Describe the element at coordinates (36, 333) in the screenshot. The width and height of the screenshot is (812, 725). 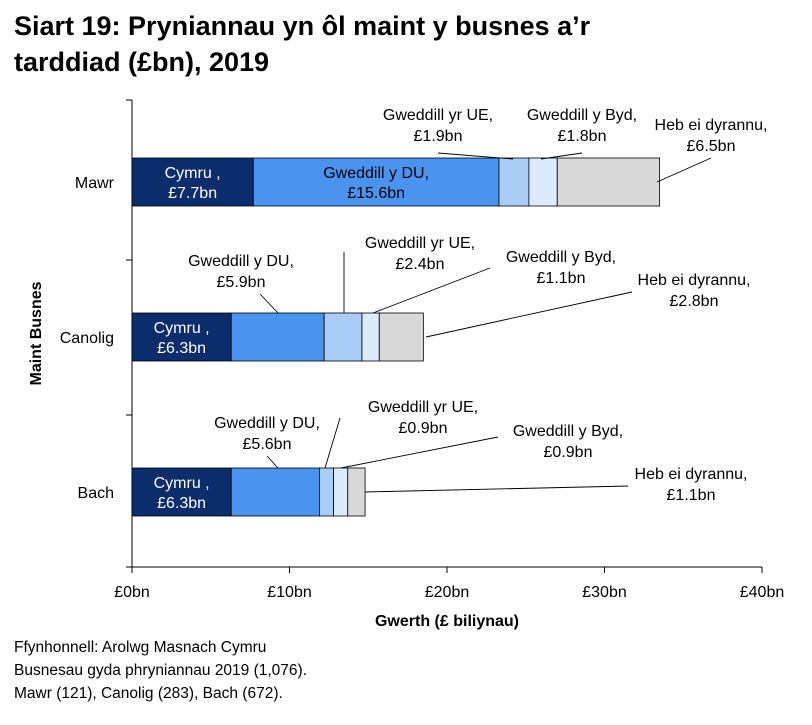
I see `y-axis-title: Maint Busnes` at that location.